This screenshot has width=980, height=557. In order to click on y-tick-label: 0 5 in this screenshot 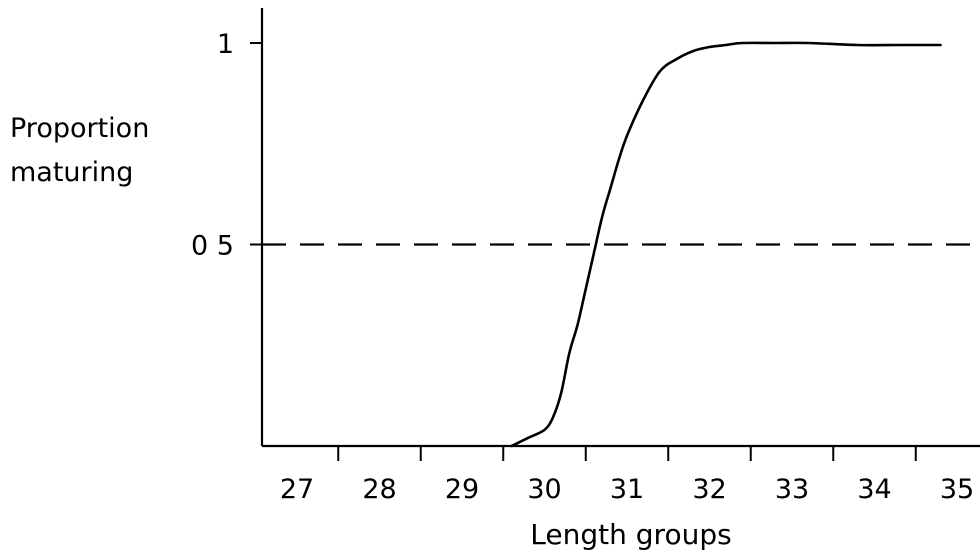, I will do `click(212, 246)`.